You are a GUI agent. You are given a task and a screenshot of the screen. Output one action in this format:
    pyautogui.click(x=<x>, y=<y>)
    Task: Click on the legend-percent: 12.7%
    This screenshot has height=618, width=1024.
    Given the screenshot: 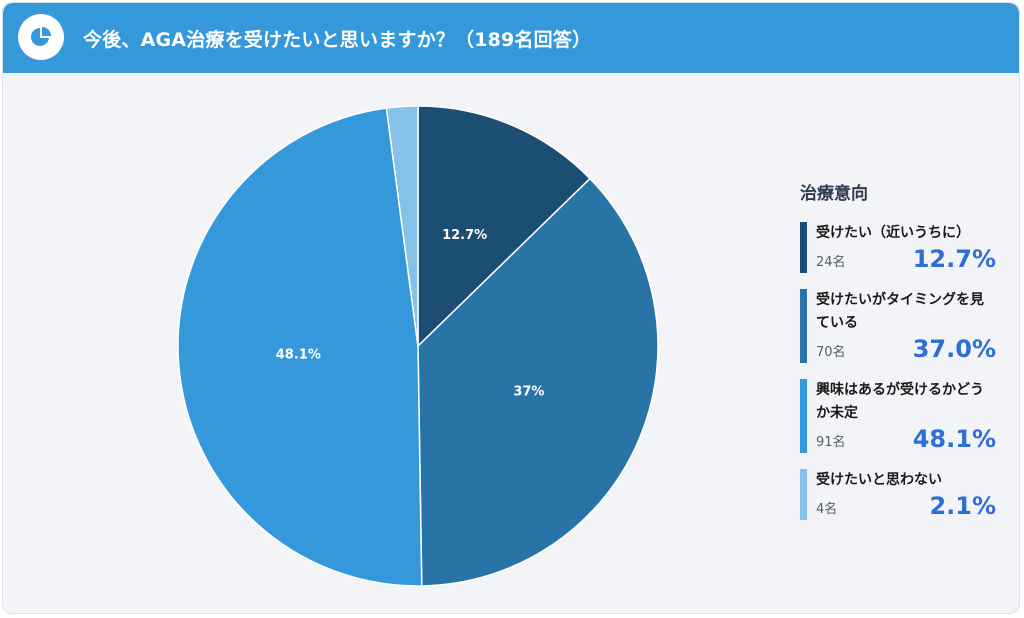 What is the action you would take?
    pyautogui.click(x=954, y=259)
    